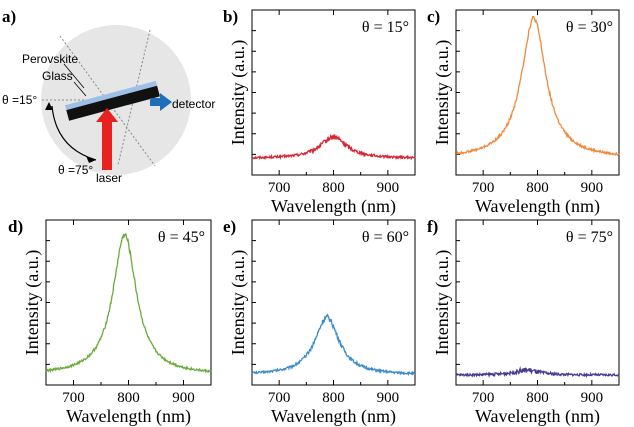 The height and width of the screenshot is (427, 634). Describe the element at coordinates (589, 27) in the screenshot. I see `angle-annotation: θ = 30°` at that location.